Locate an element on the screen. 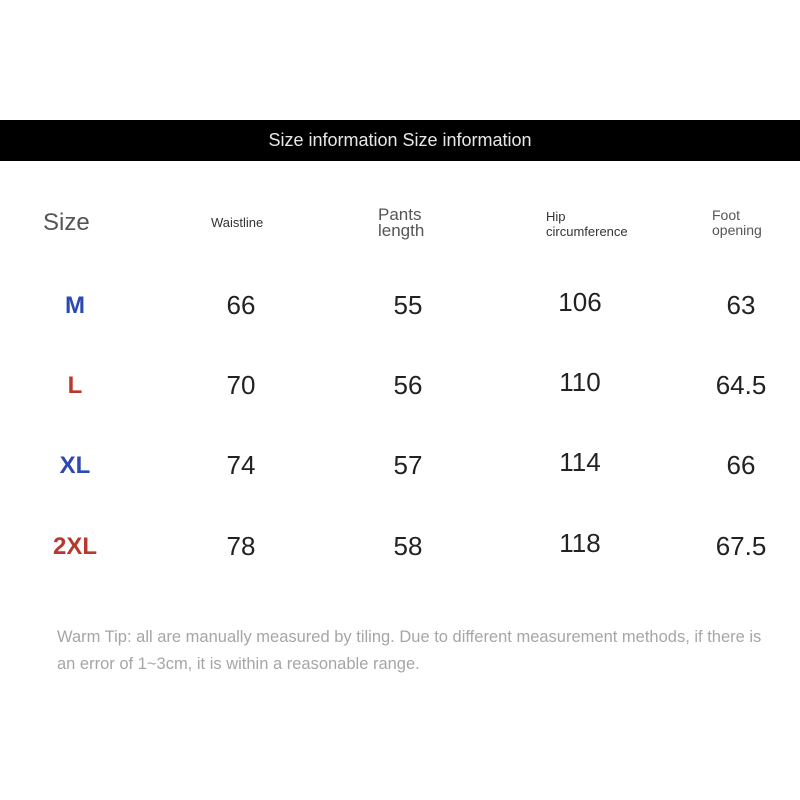  measurement-cell: 57 is located at coordinates (408, 465).